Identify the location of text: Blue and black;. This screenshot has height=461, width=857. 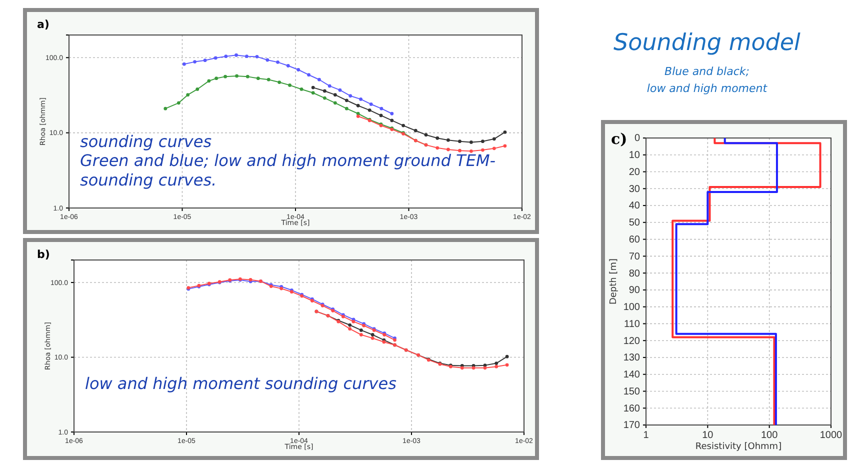
(707, 71).